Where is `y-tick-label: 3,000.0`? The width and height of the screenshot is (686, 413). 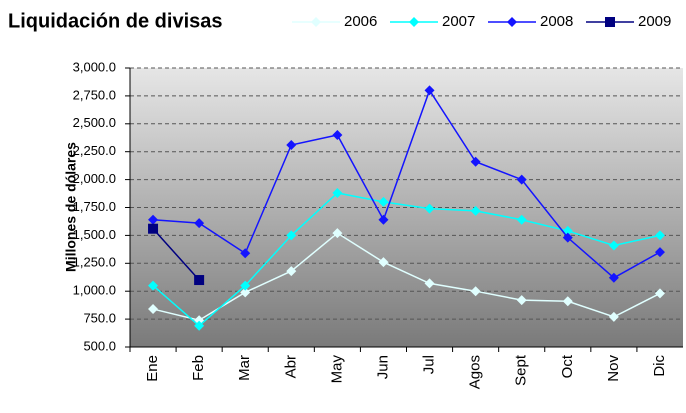 y-tick-label: 3,000.0 is located at coordinates (94, 66).